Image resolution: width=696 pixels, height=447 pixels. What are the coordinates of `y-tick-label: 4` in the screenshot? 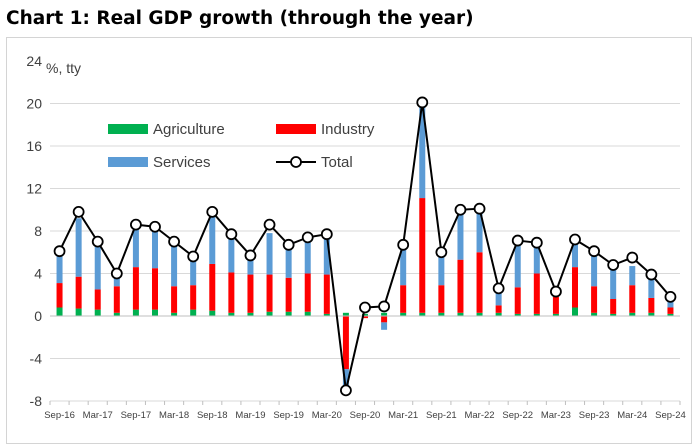 It's located at (38, 274).